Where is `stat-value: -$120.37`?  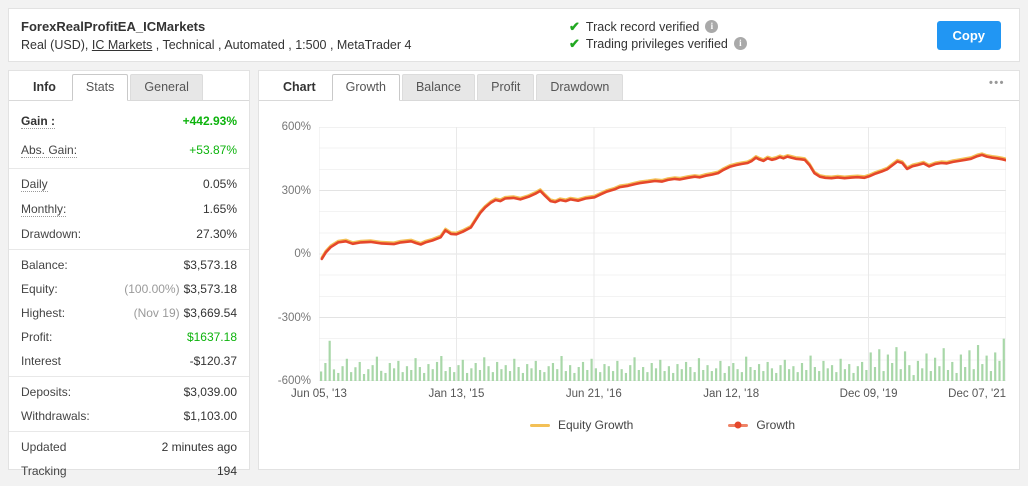 stat-value: -$120.37 is located at coordinates (213, 361).